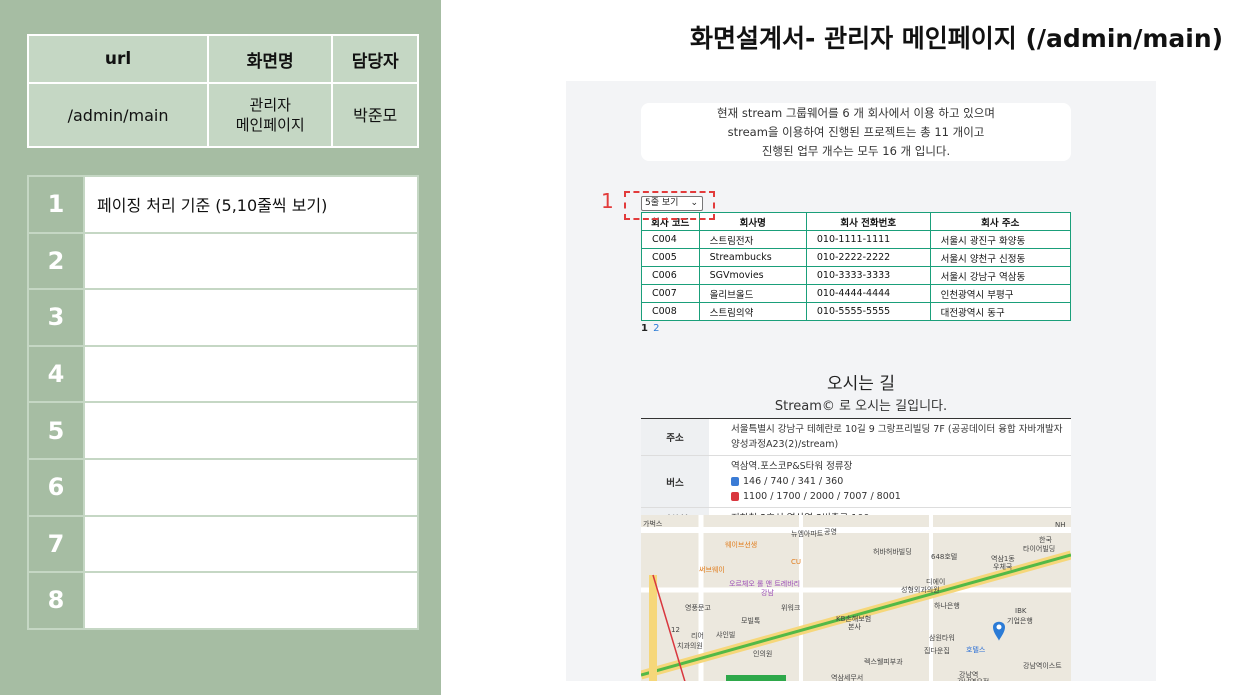  I want to click on desc-number: 4, so click(56, 374).